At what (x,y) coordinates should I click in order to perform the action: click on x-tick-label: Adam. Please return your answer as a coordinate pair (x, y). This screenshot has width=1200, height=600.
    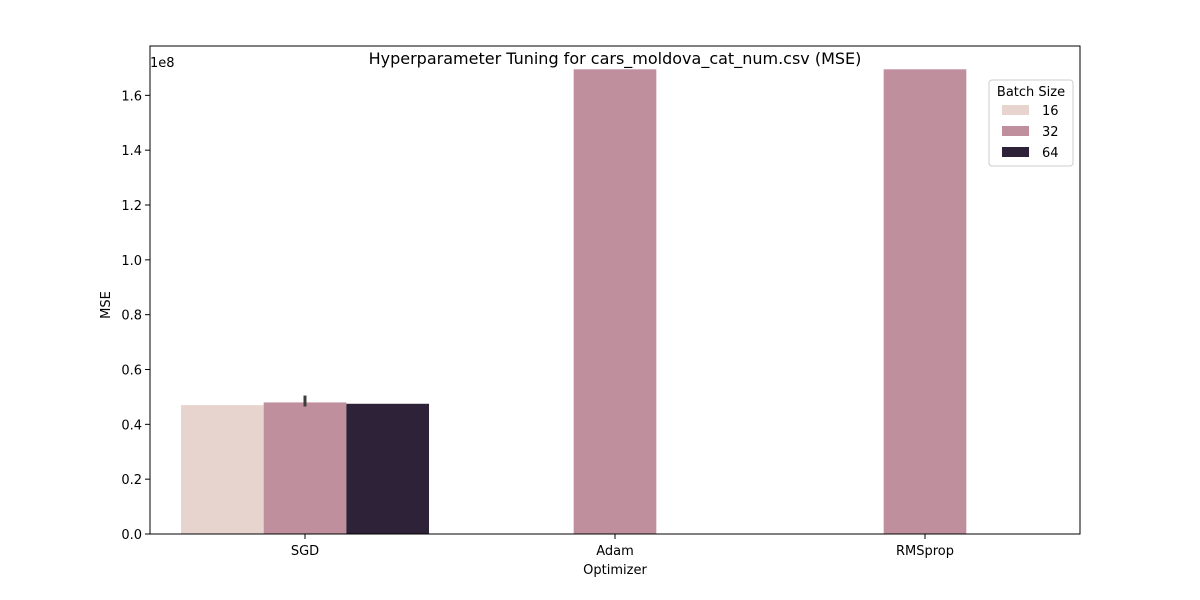
    Looking at the image, I should click on (615, 551).